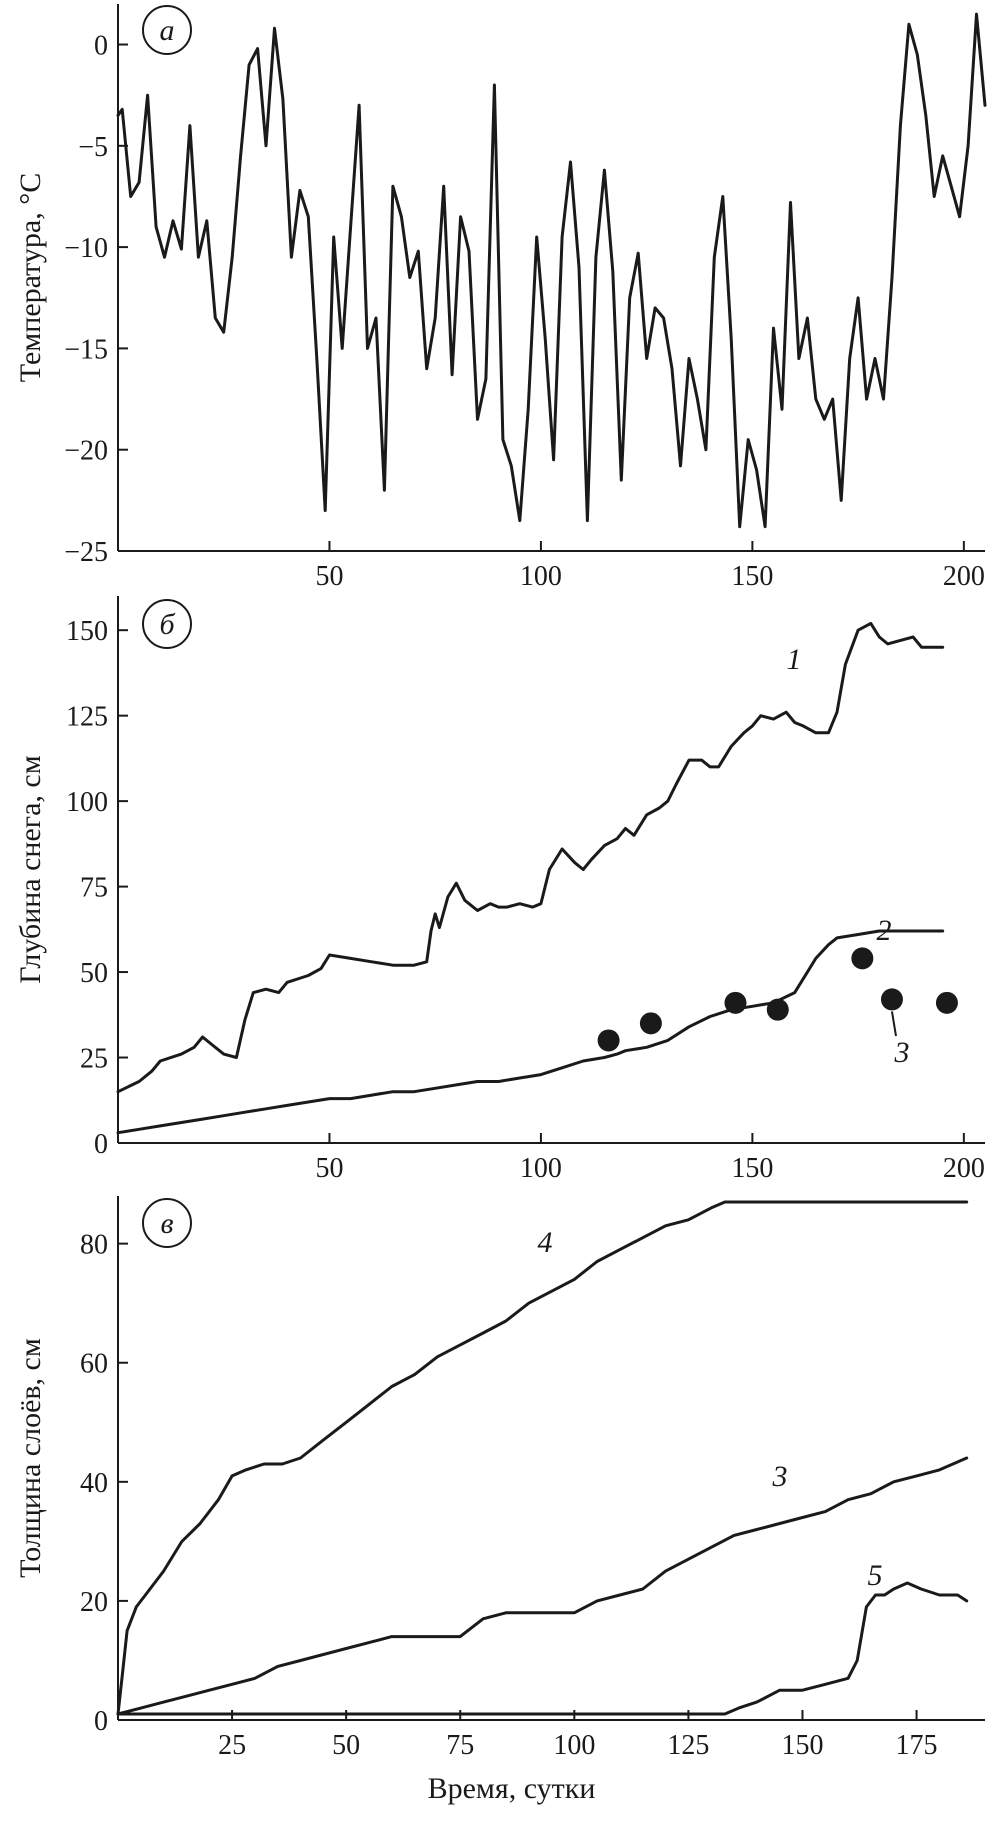  I want to click on x-tick-label: 75, so click(460, 1745).